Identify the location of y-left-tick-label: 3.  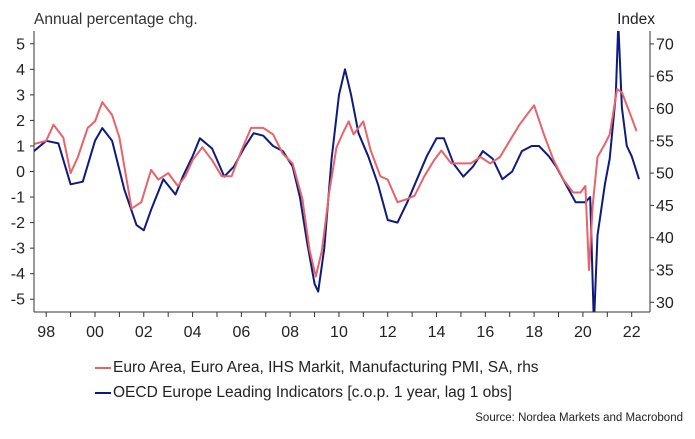
(20, 95).